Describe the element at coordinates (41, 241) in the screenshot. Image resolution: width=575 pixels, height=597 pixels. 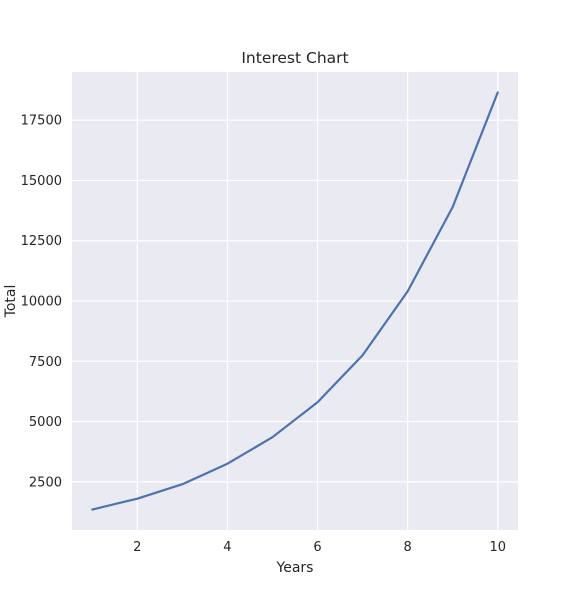
I see `y-tick-label: 12500` at that location.